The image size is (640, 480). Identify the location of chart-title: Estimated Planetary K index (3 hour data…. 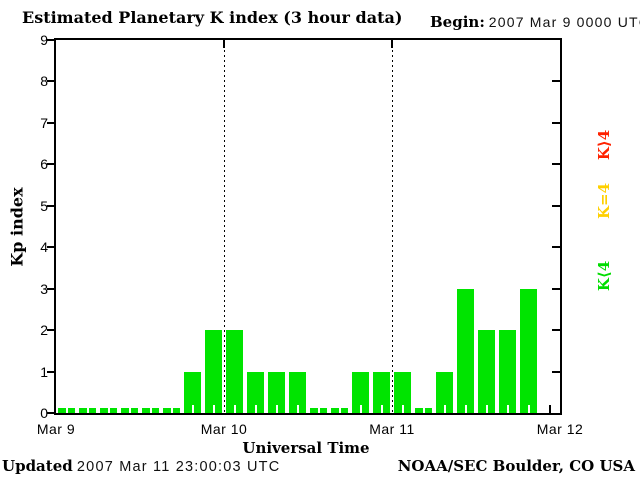
(212, 17).